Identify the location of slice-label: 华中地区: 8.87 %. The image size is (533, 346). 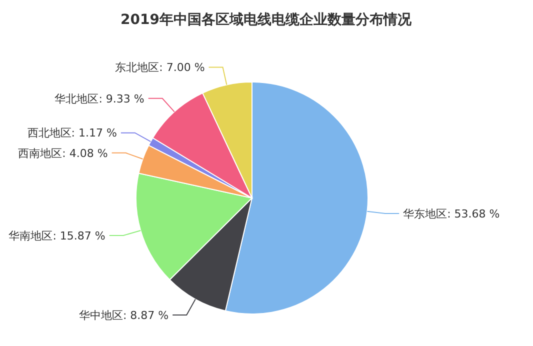
(123, 315).